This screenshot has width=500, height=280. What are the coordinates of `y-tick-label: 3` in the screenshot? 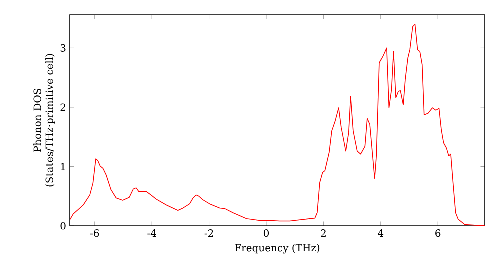 It's located at (63, 48).